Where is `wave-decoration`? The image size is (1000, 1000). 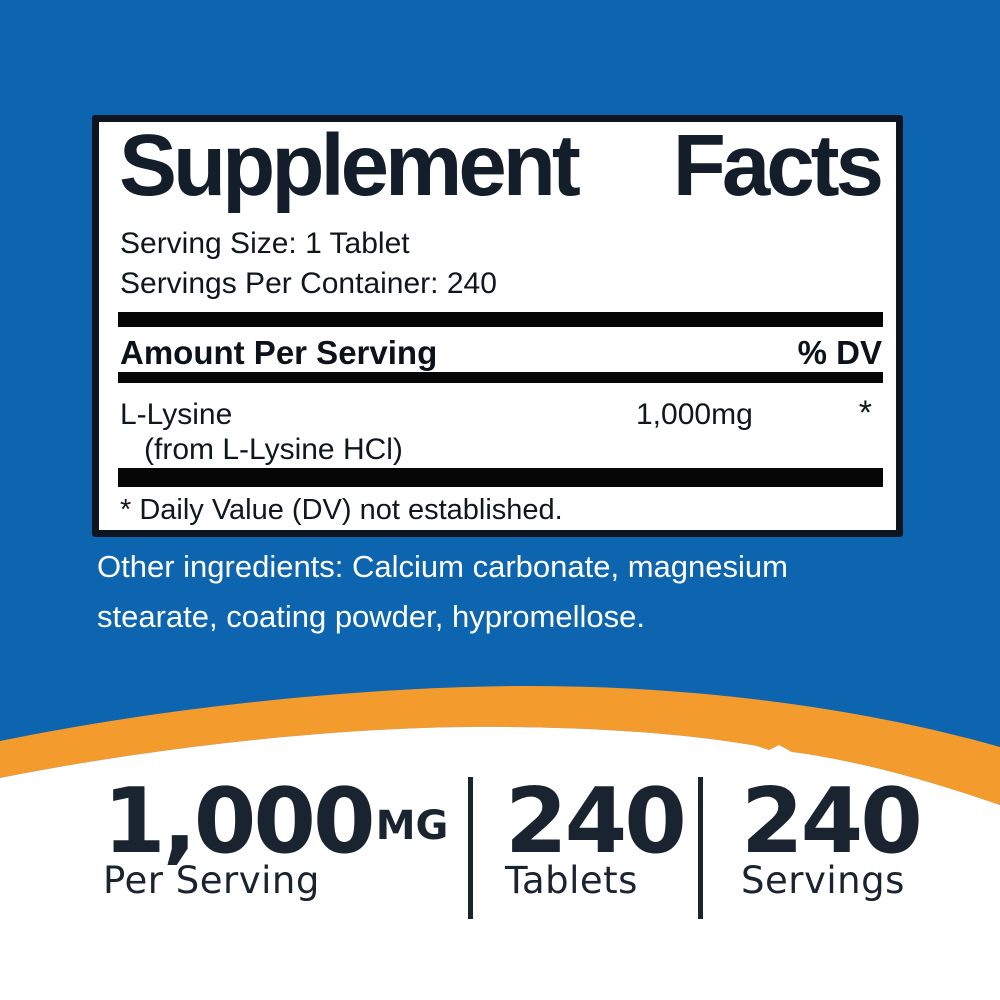
wave-decoration is located at coordinates (500, 757).